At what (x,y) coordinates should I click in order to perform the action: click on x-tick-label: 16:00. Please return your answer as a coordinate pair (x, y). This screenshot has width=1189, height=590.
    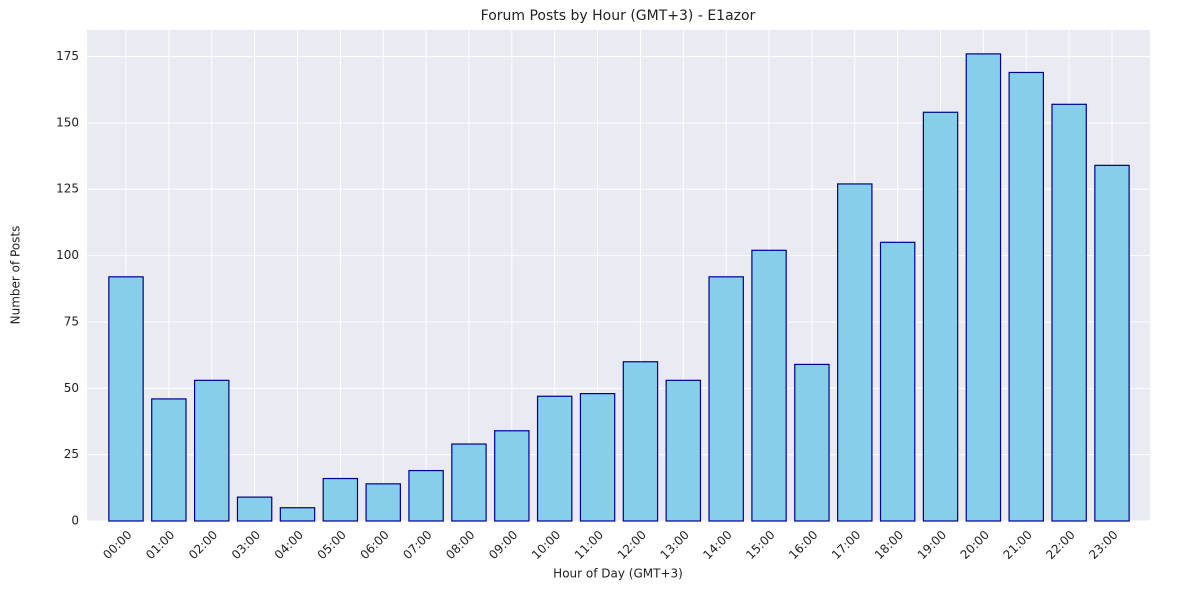
    Looking at the image, I should click on (803, 545).